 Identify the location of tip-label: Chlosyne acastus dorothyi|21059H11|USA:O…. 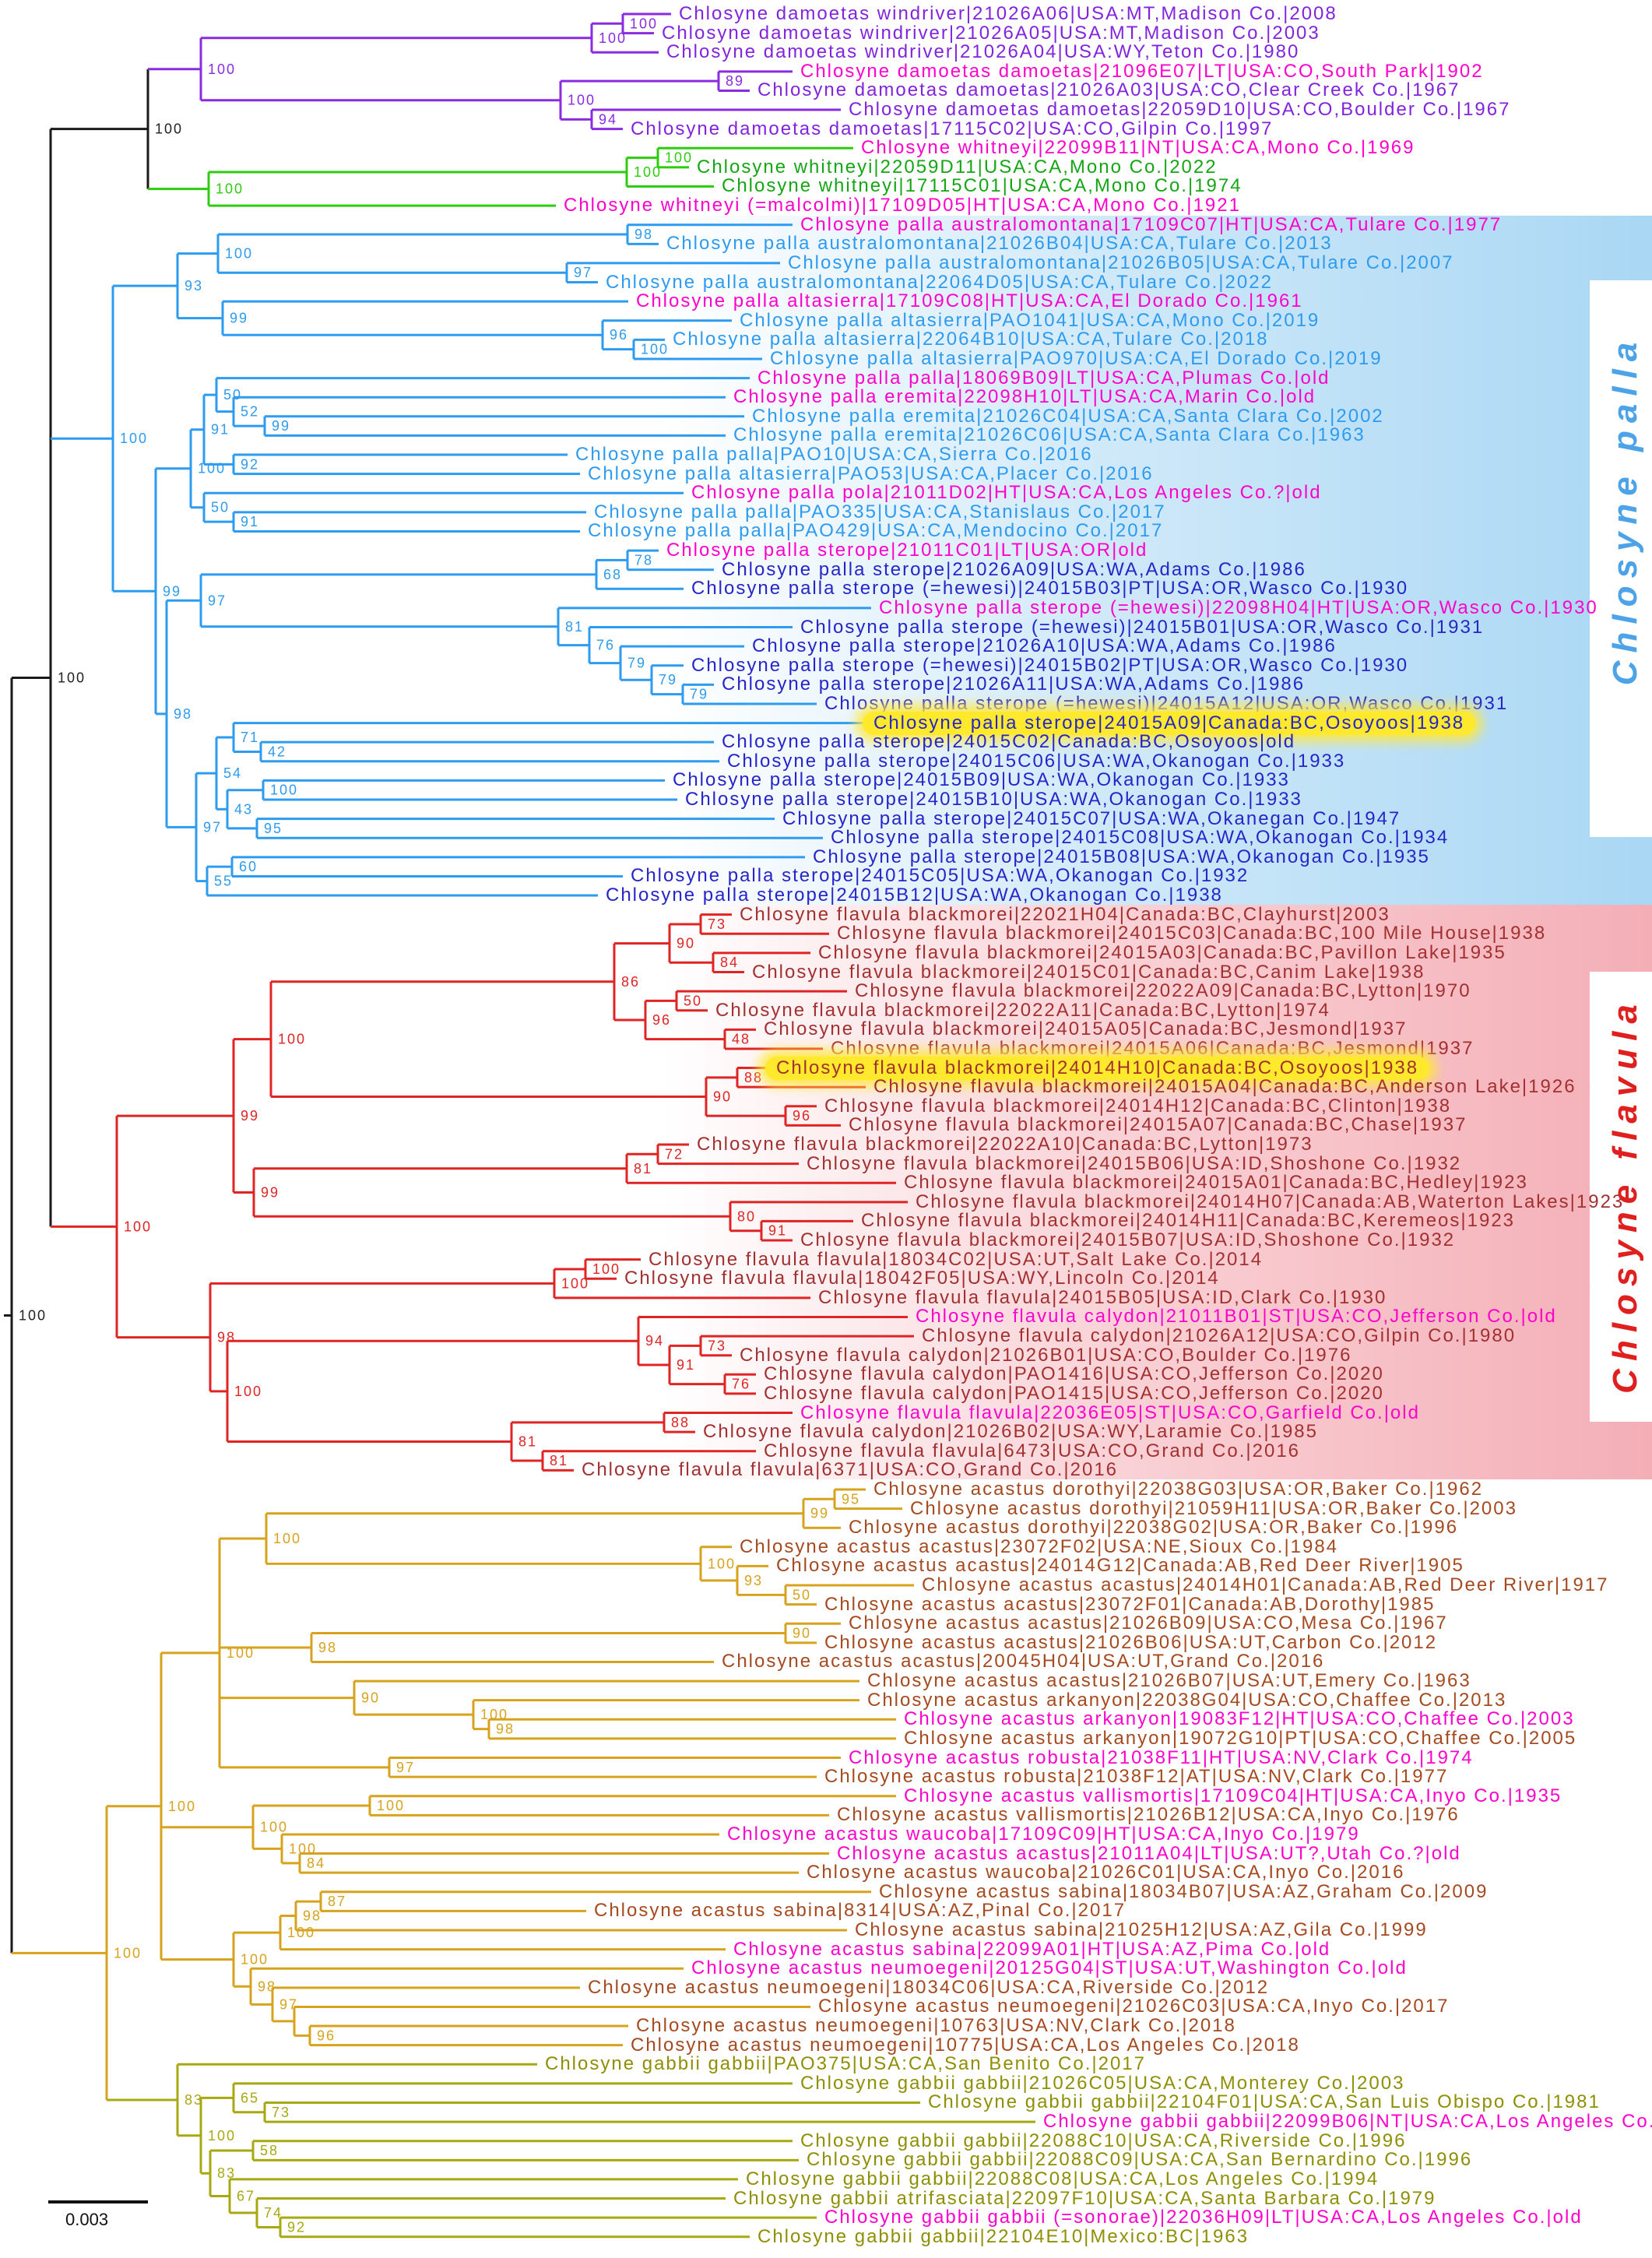
(1213, 1508).